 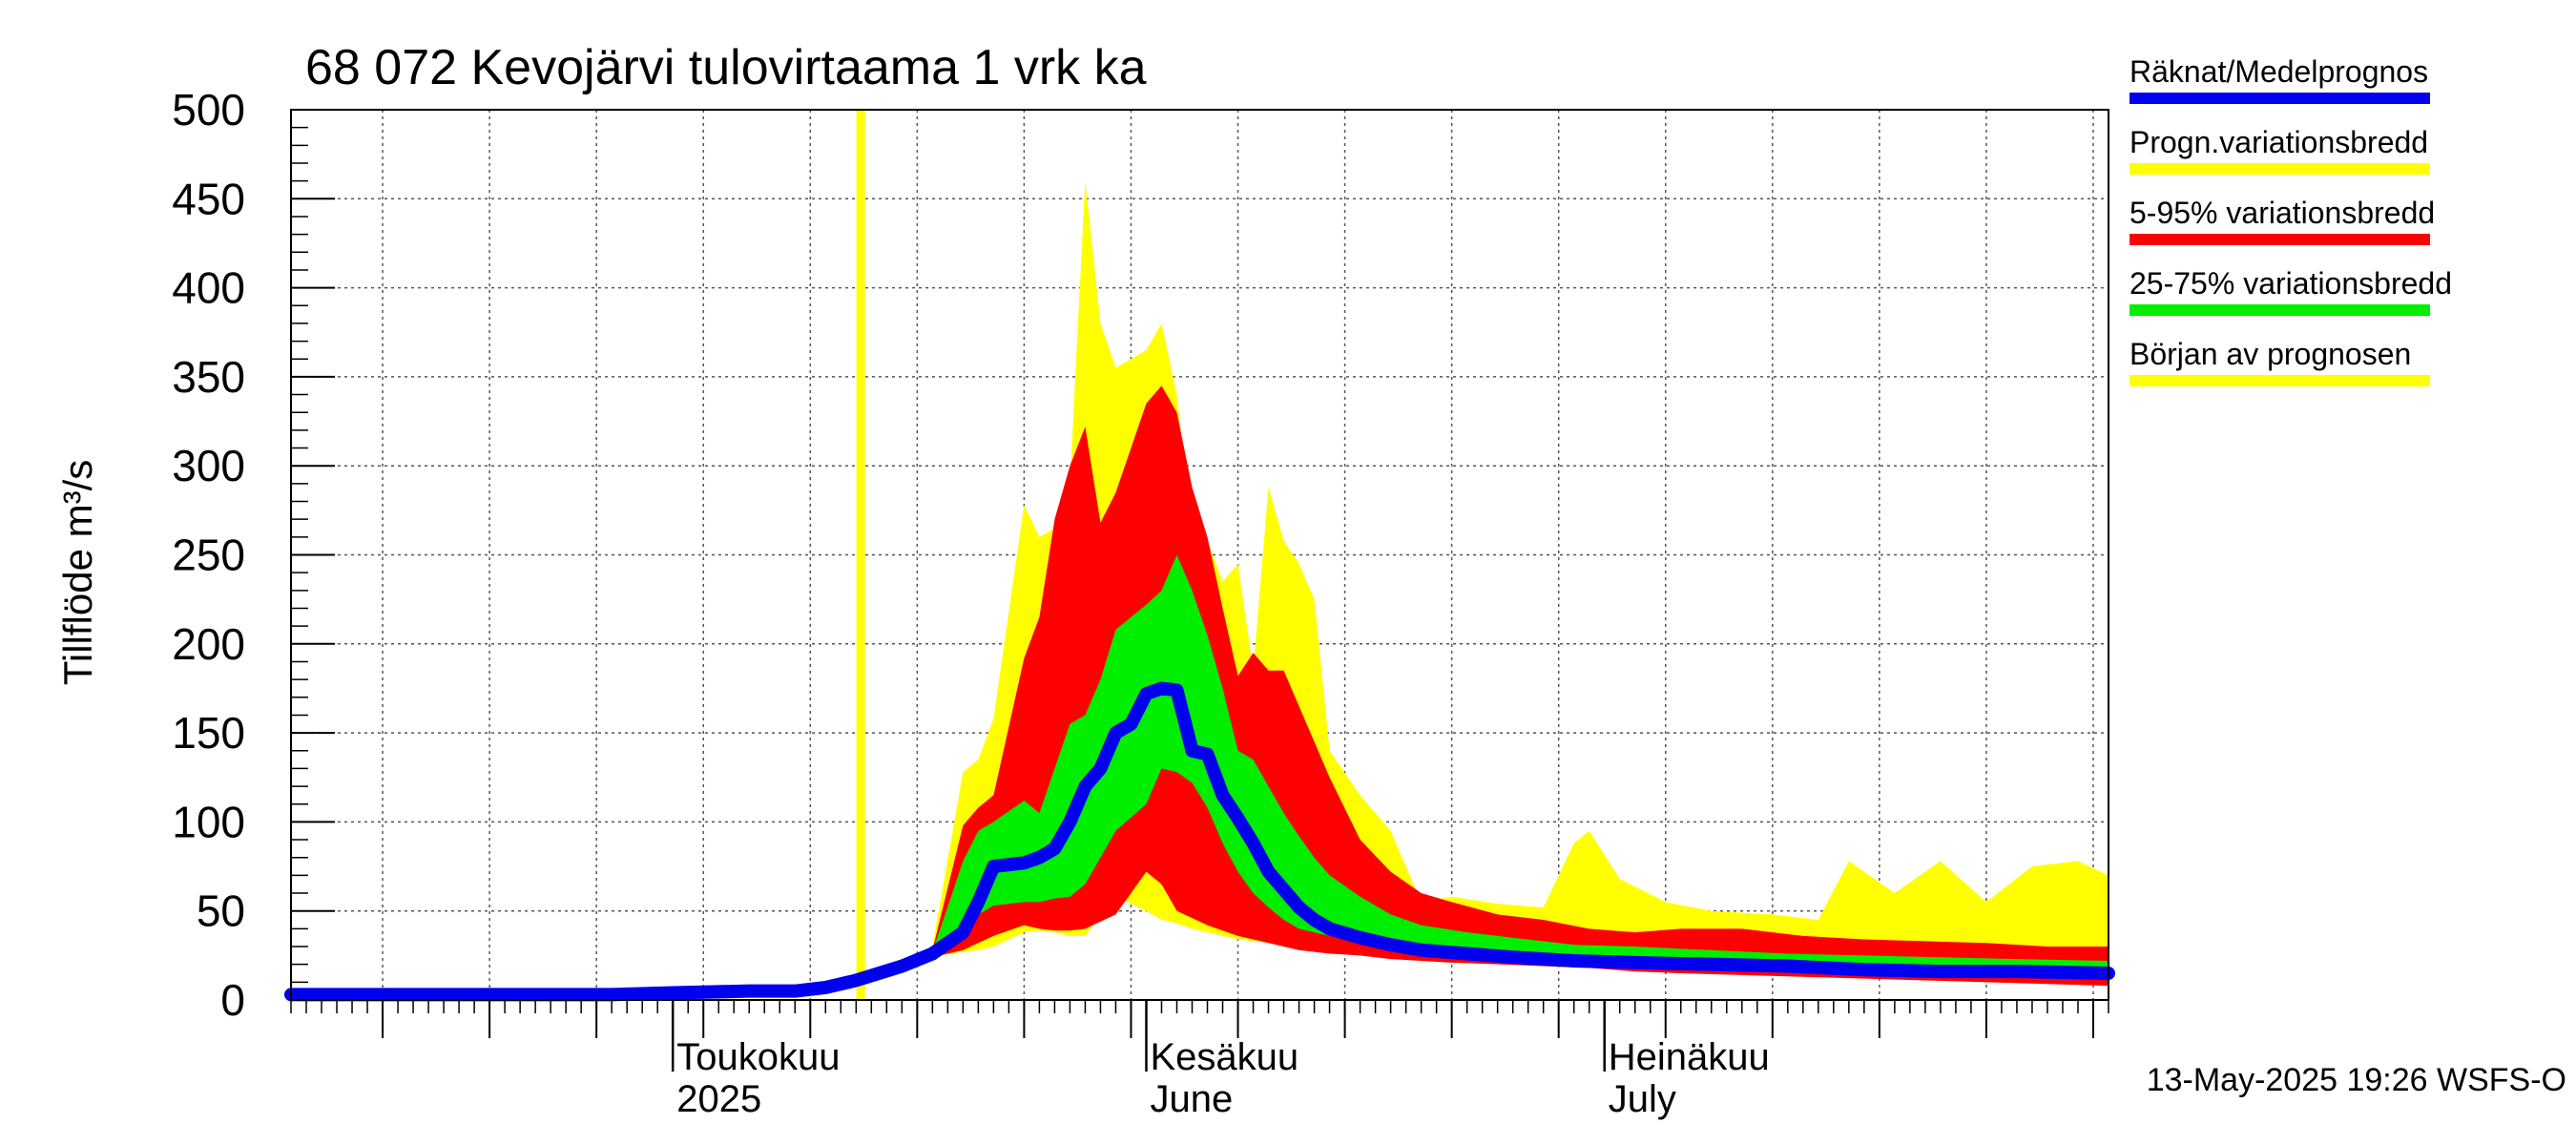 What do you see at coordinates (208, 110) in the screenshot?
I see `y-tick-label: 500` at bounding box center [208, 110].